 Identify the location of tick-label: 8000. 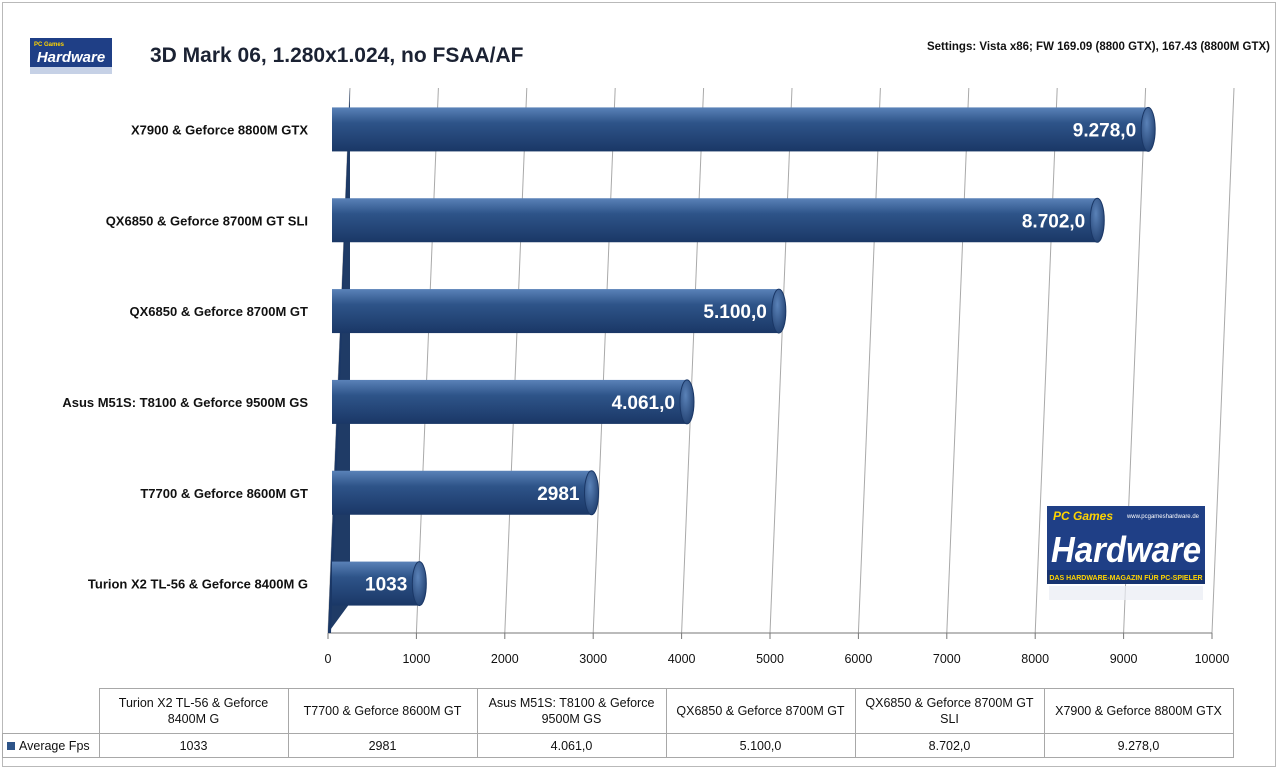
(1035, 659).